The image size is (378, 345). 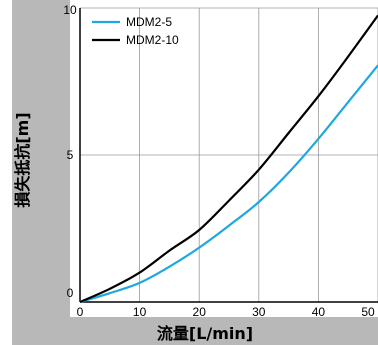 I want to click on y-tick-label-10: 10, so click(x=70, y=10).